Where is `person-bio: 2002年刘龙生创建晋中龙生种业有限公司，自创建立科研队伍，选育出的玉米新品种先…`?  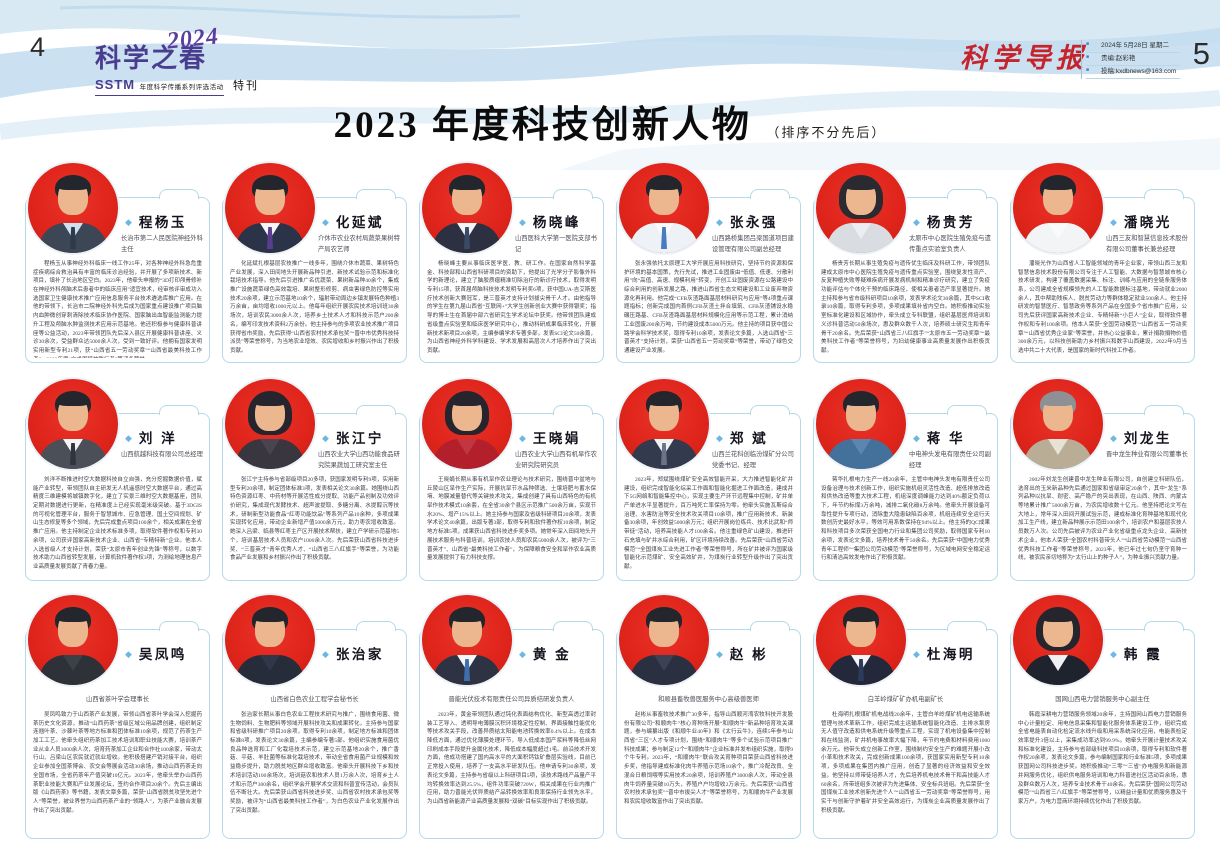
person-bio: 2002年刘龙生创建晋中龙生种业有限公司，自创建立科研队伍，选育出的玉米新品种先… is located at coordinates (1102, 519).